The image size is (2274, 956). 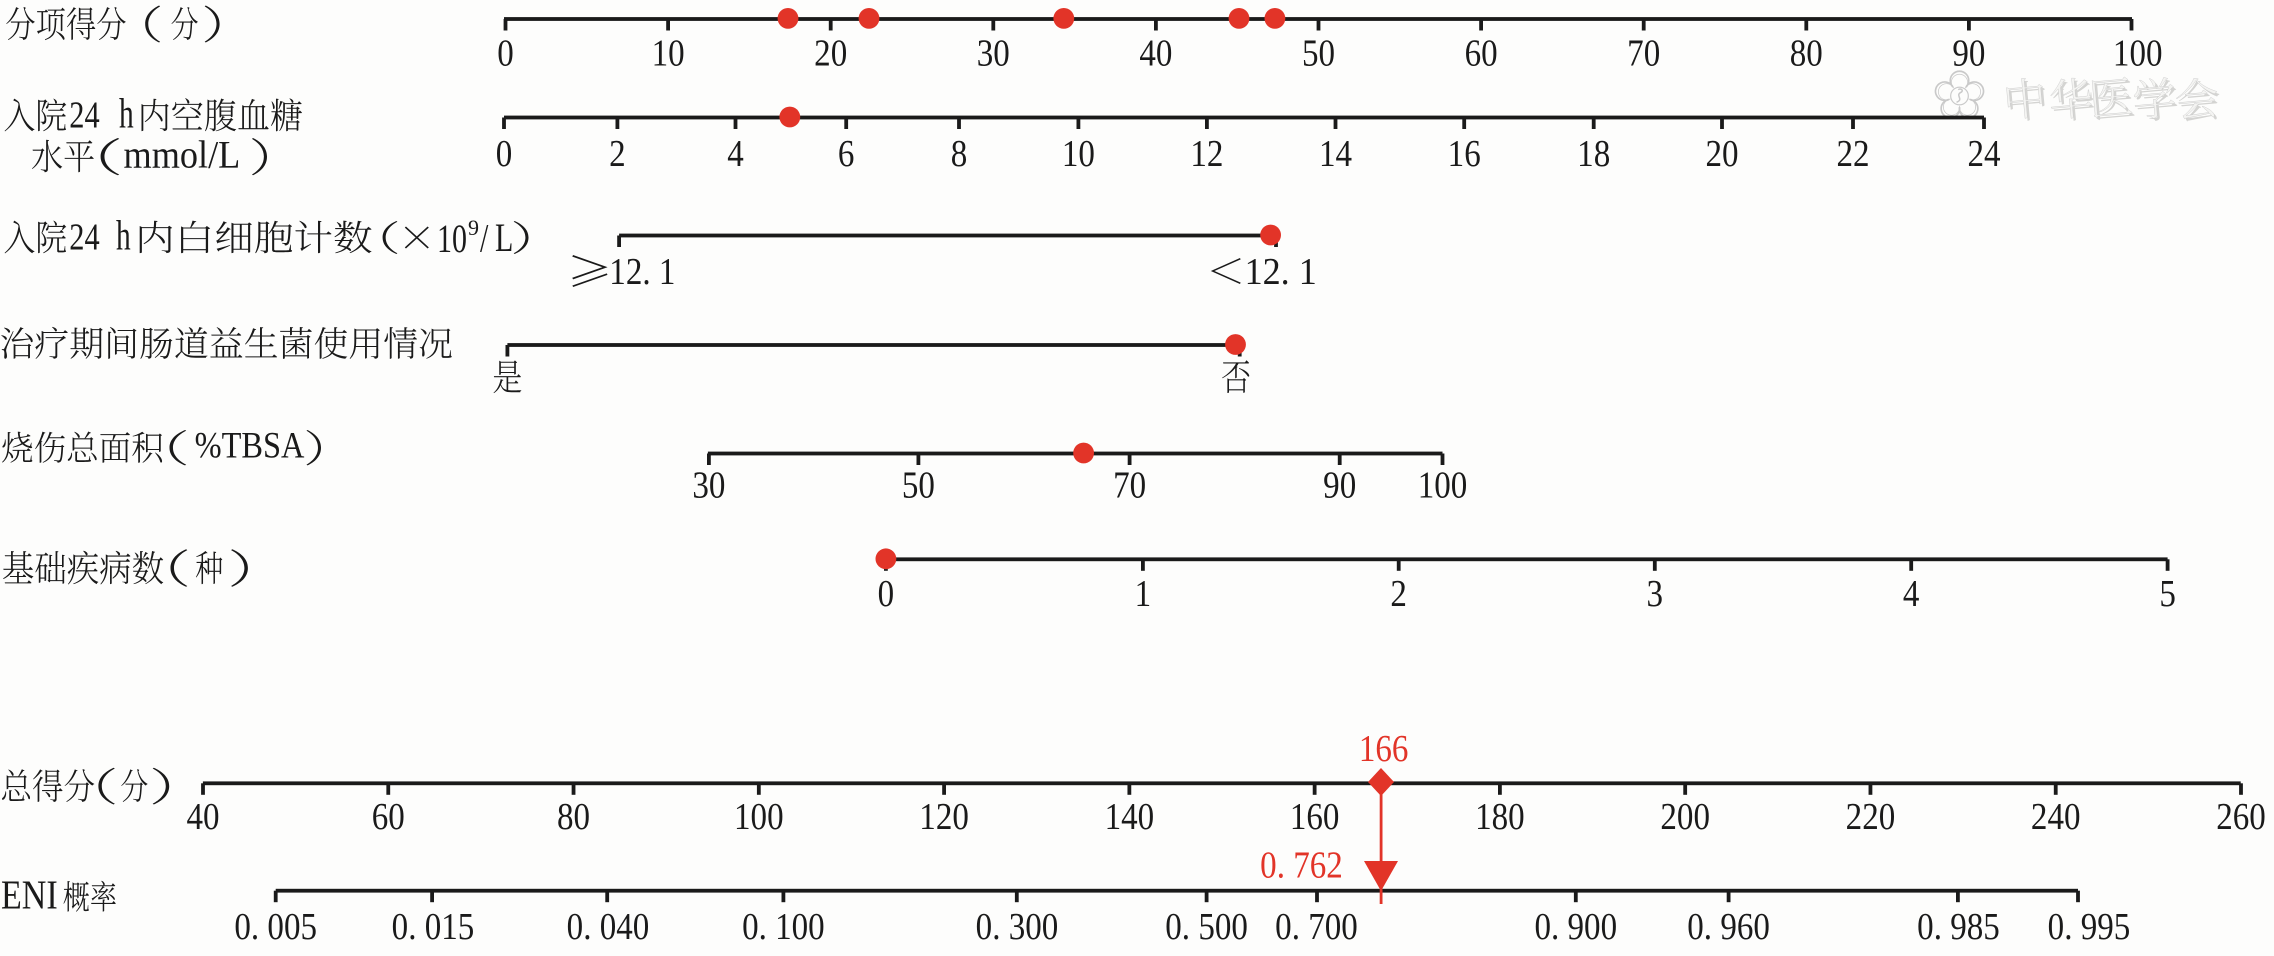 I want to click on svg-text: 8, so click(x=959, y=153).